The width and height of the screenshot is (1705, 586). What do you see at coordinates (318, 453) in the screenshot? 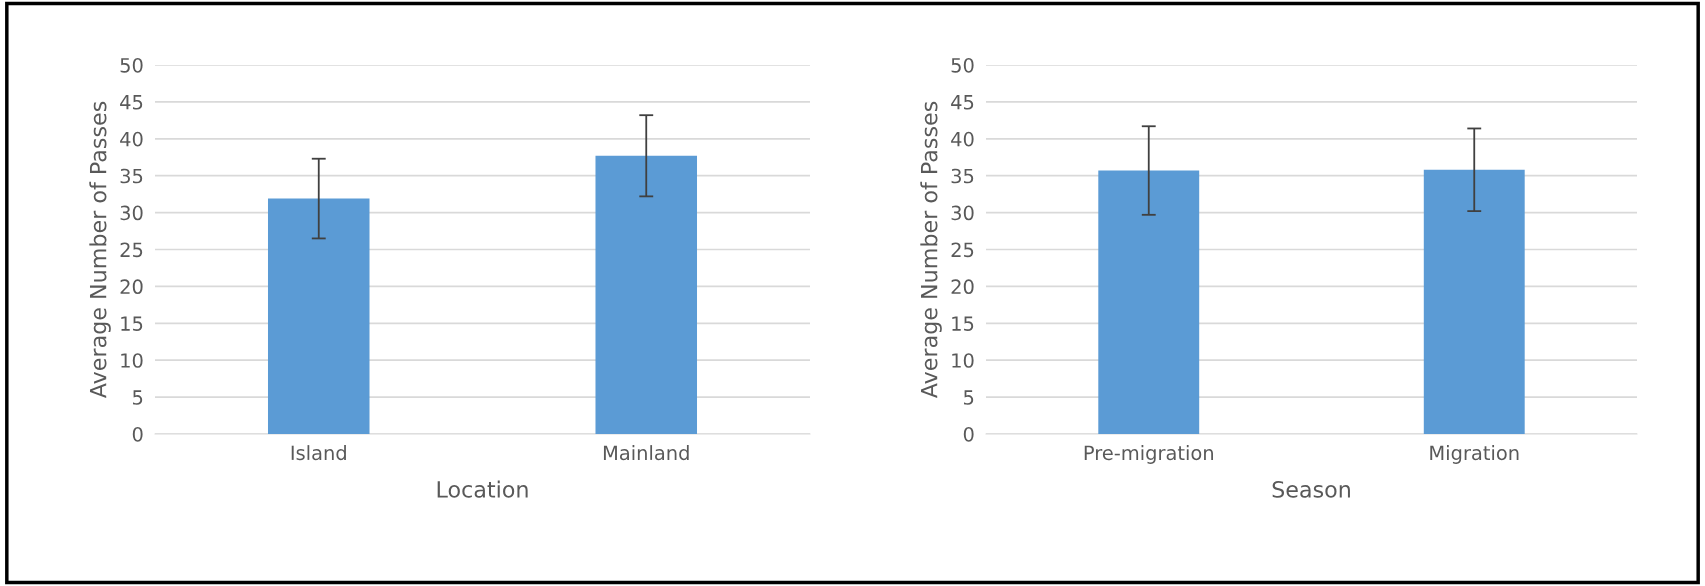
I see `x-tick-label: Island` at bounding box center [318, 453].